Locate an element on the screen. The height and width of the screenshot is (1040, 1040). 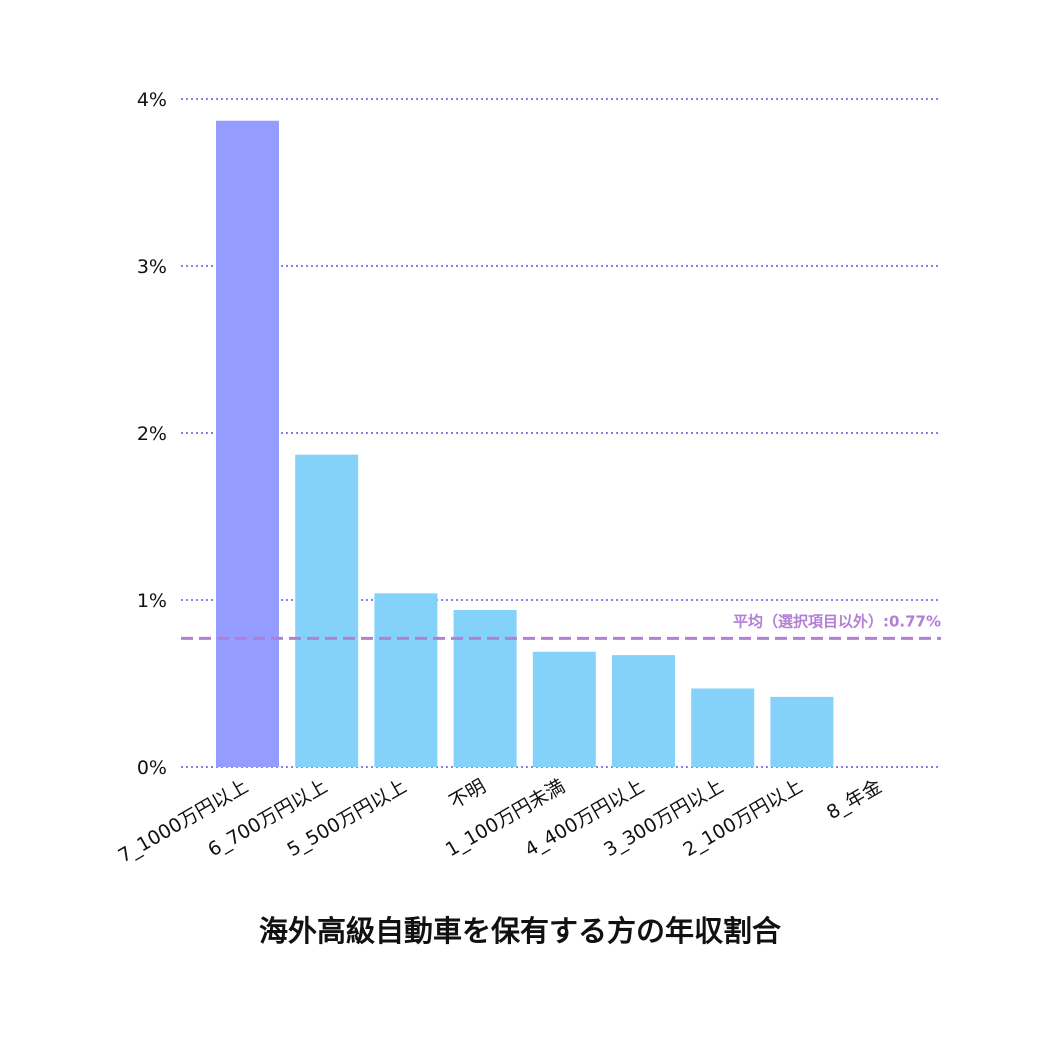
x-tick-label: 7_1000万円以上 is located at coordinates (183, 821).